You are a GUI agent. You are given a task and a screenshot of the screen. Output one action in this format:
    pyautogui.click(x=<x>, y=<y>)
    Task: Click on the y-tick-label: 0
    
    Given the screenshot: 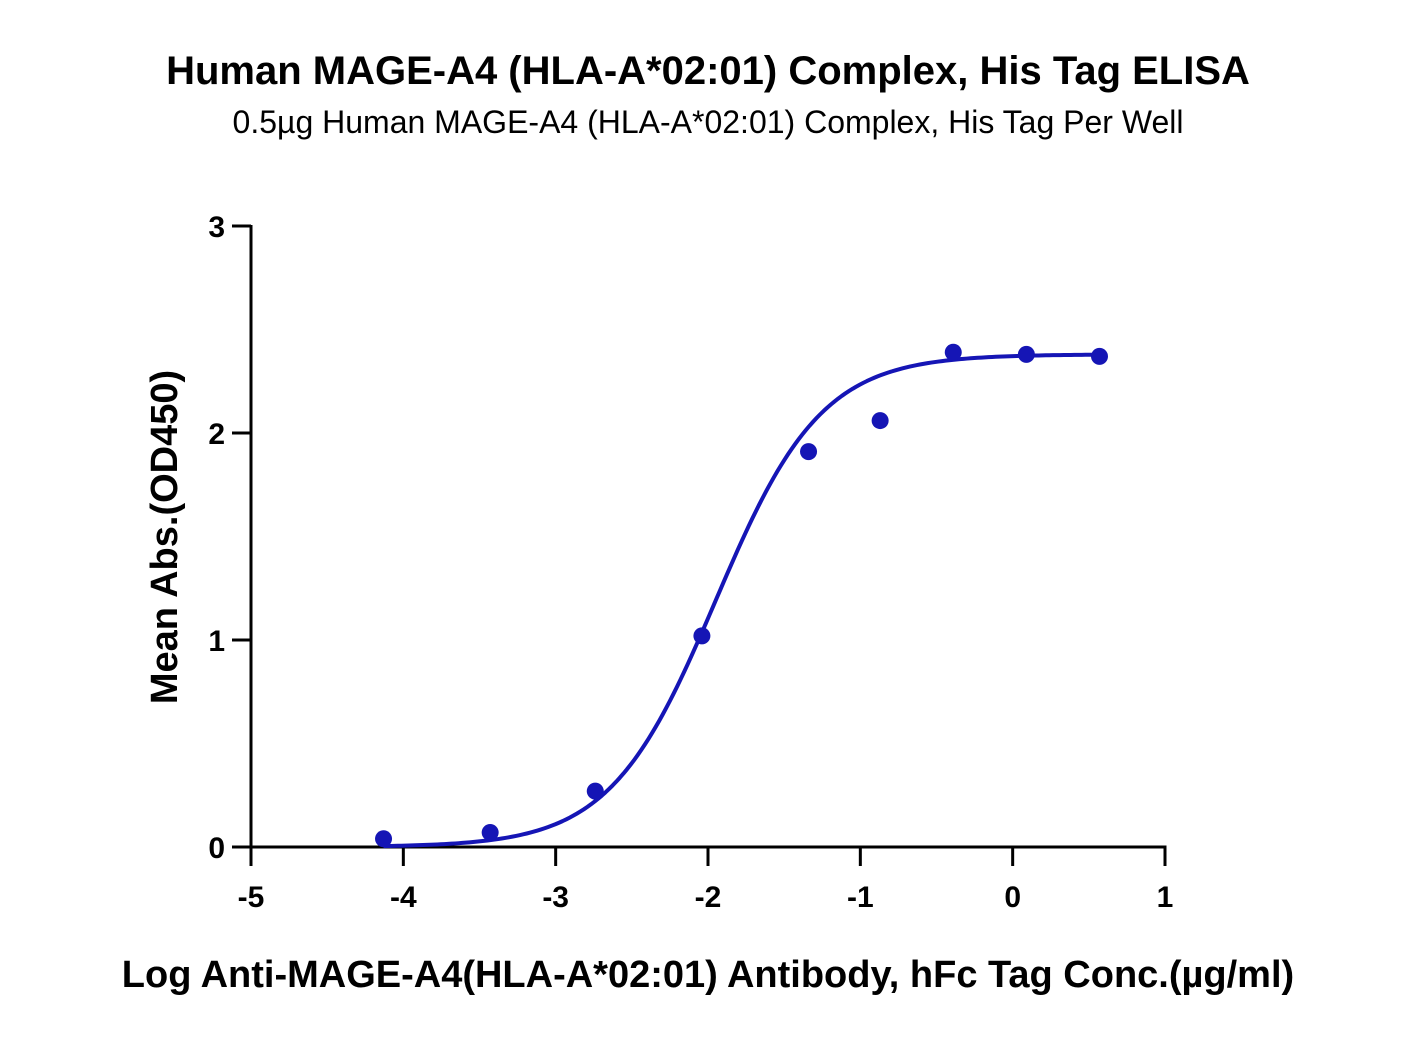 What is the action you would take?
    pyautogui.click(x=216, y=848)
    